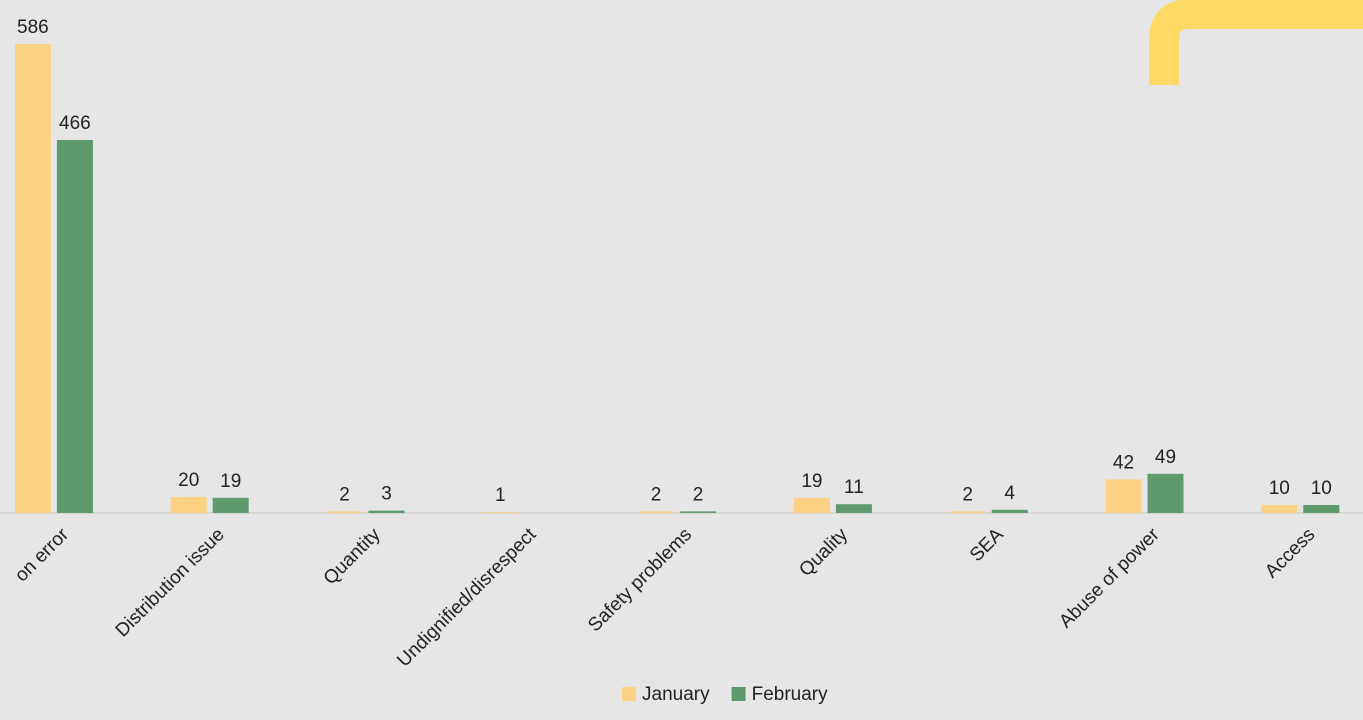  Describe the element at coordinates (352, 556) in the screenshot. I see `x-tick-label: Quantity` at that location.